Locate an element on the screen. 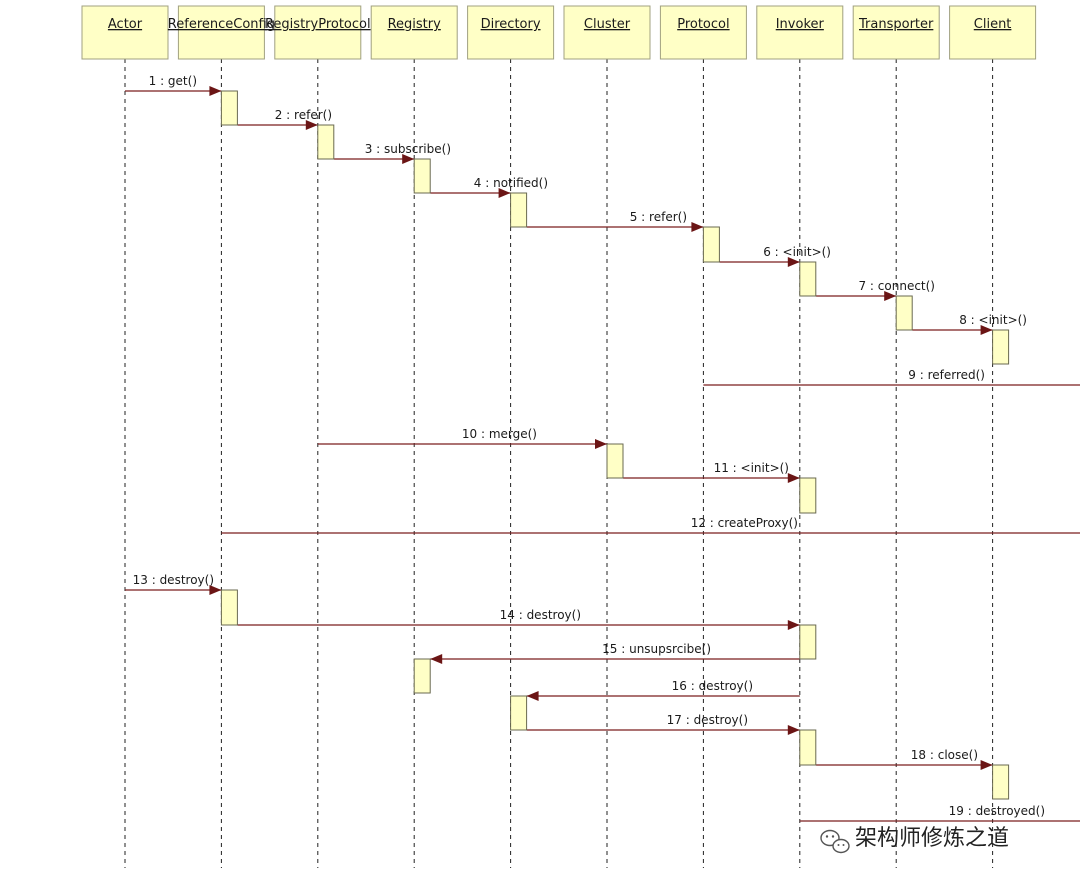  message-label: 14 : destroy() is located at coordinates (540, 615).